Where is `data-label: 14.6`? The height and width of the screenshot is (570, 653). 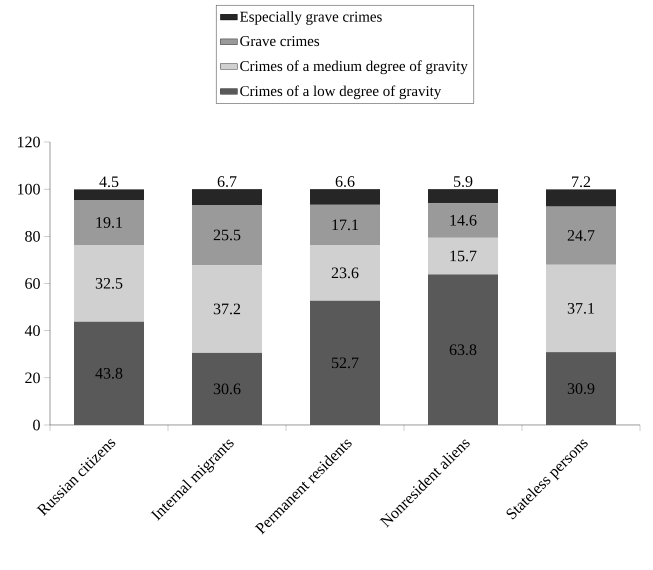 data-label: 14.6 is located at coordinates (463, 220).